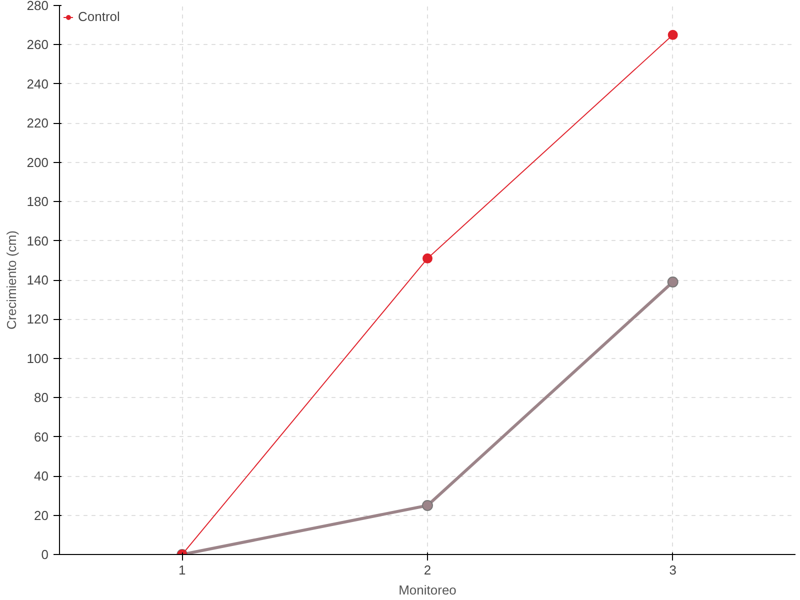  Describe the element at coordinates (37, 240) in the screenshot. I see `y-tick-label: 160` at that location.